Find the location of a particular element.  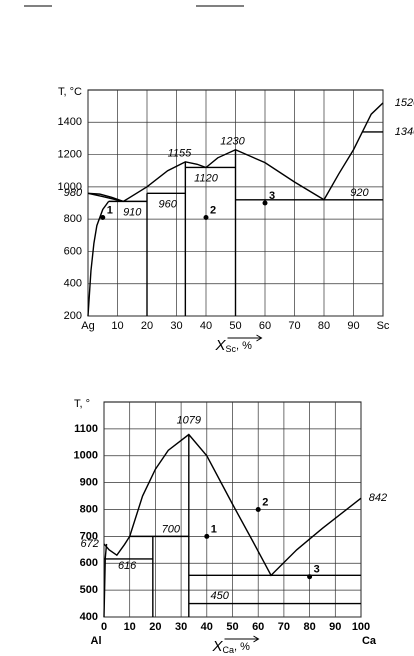

annotation: 1520 is located at coordinates (404, 103).